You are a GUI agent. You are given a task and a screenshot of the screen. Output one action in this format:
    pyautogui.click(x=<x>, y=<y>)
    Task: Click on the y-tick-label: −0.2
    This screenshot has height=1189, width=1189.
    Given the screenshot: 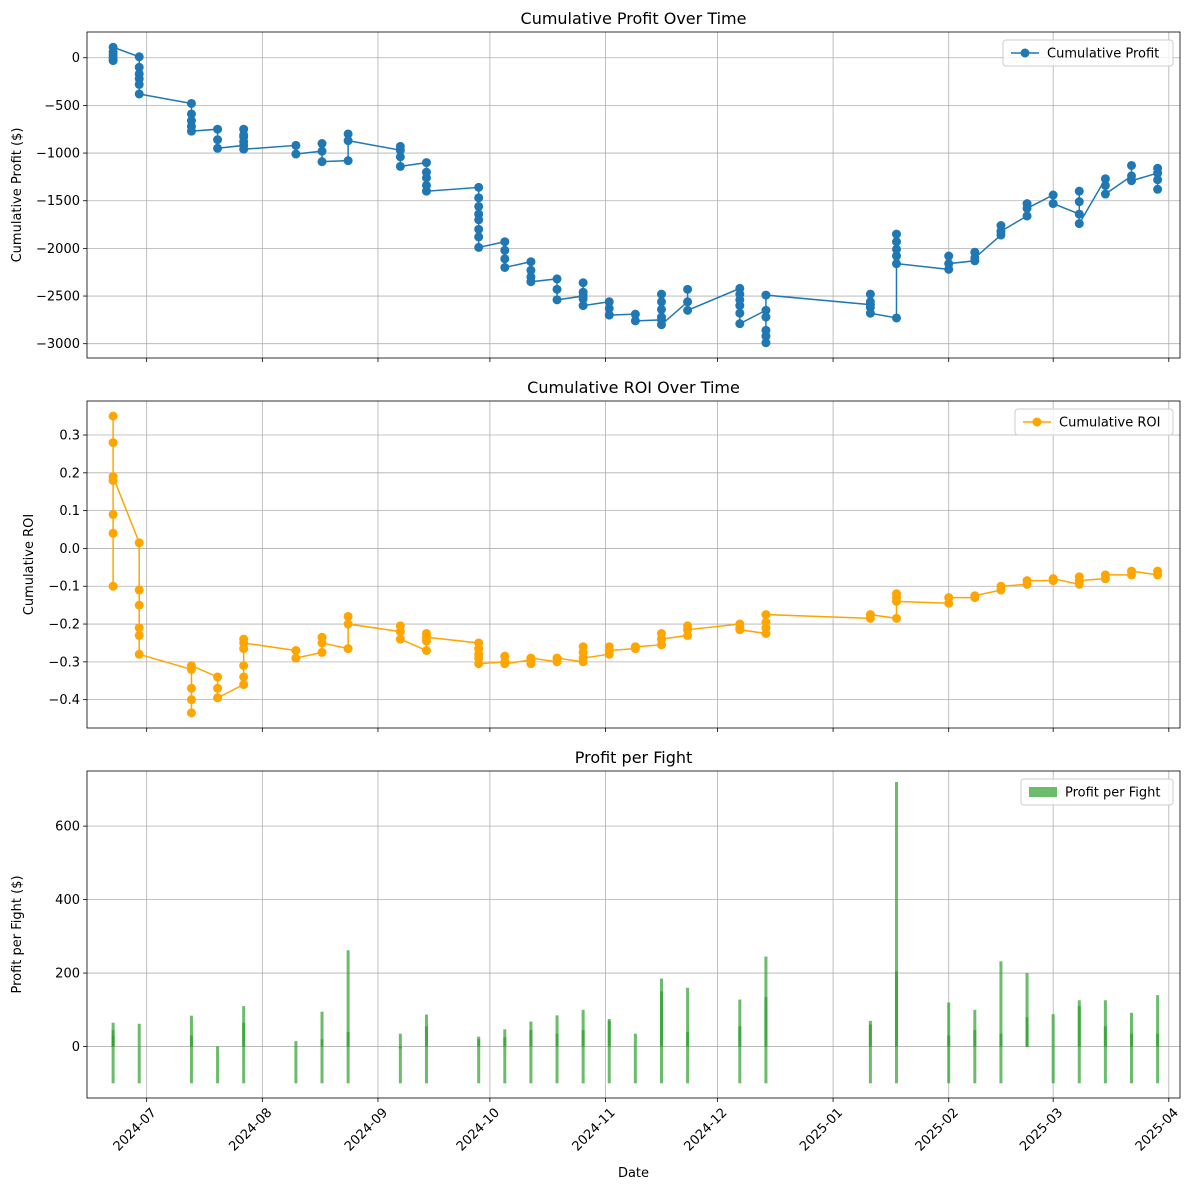 What is the action you would take?
    pyautogui.click(x=64, y=625)
    